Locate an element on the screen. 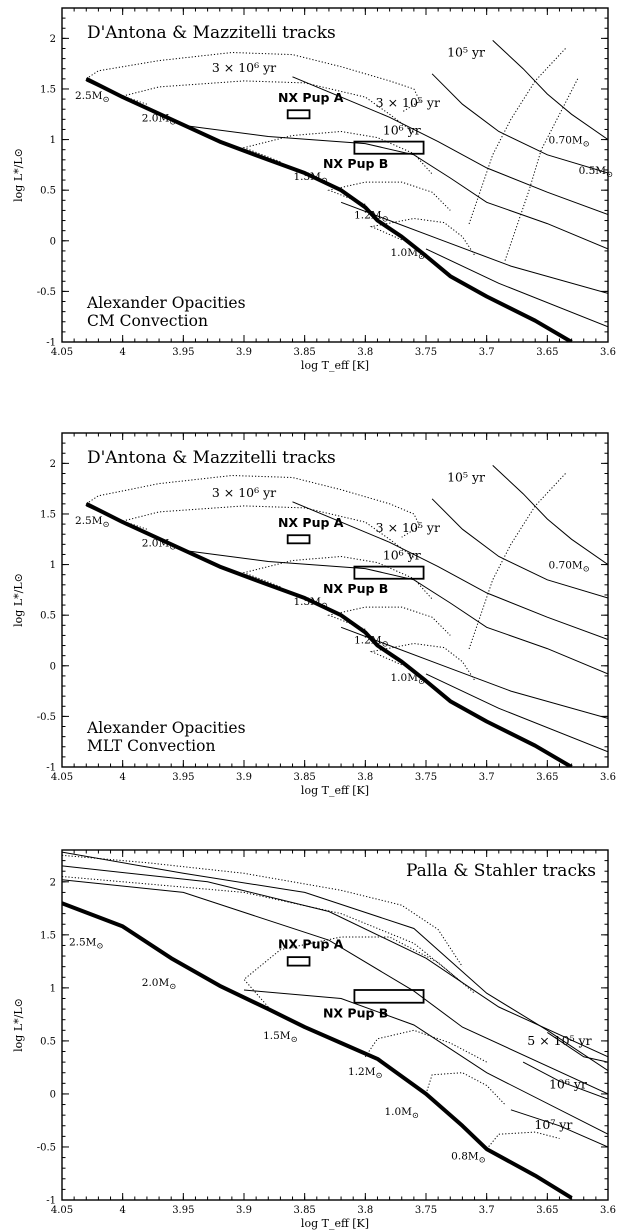  isochrone-label: 3 × 10⁶ yr is located at coordinates (244, 492).